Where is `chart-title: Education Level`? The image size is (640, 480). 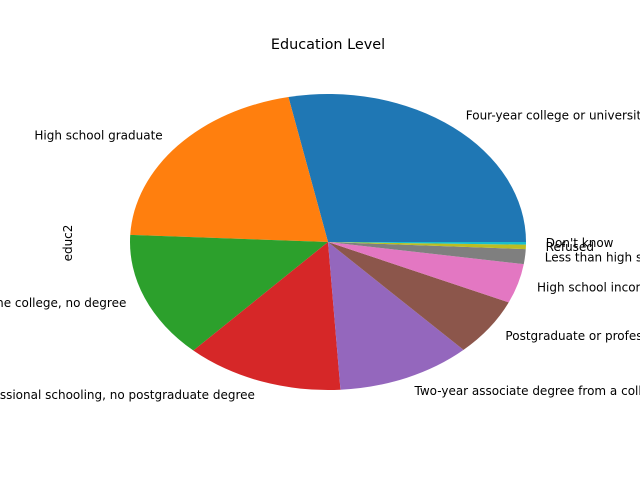 chart-title: Education Level is located at coordinates (328, 45).